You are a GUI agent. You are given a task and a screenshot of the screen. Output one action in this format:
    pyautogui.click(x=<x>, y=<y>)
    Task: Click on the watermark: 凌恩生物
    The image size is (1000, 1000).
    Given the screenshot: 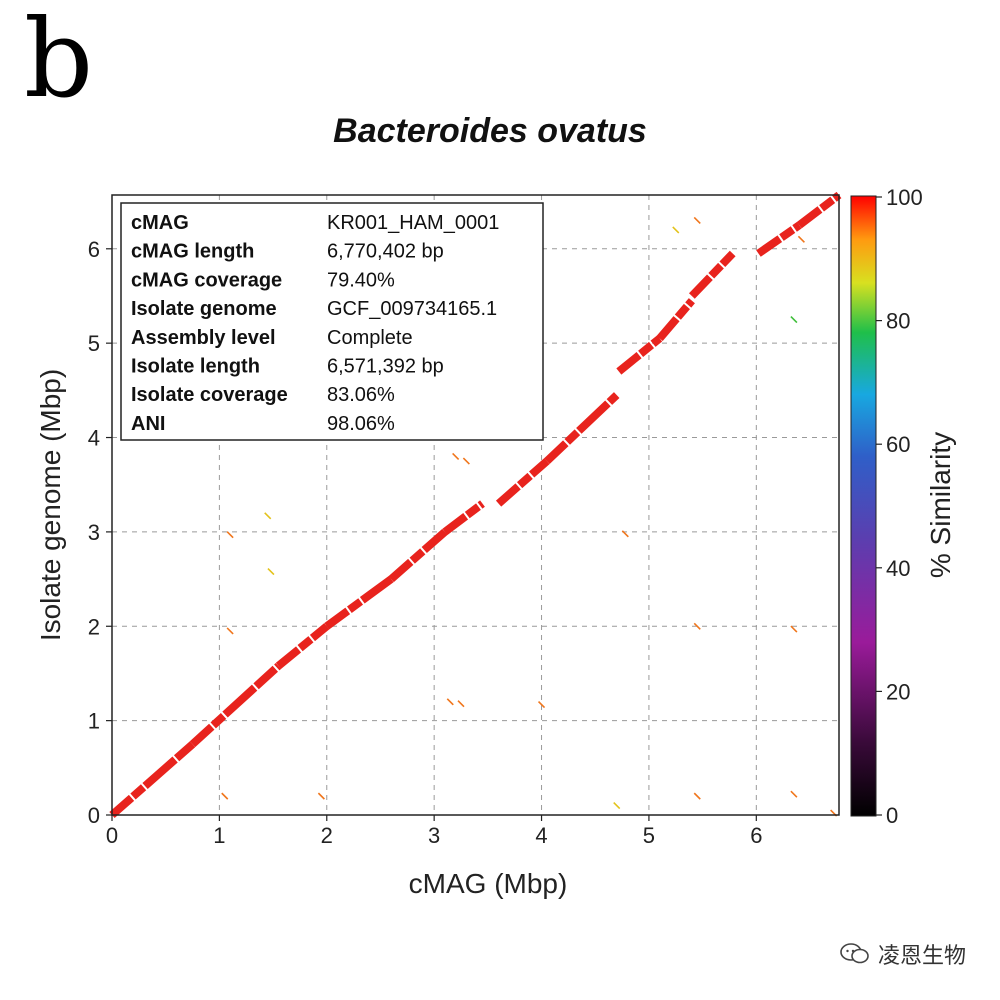 What is the action you would take?
    pyautogui.click(x=903, y=954)
    